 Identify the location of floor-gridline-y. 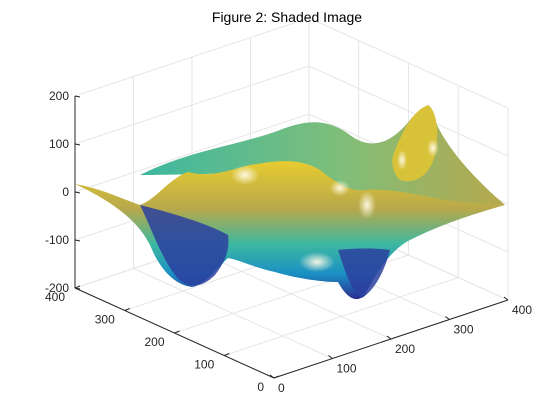
(341, 316).